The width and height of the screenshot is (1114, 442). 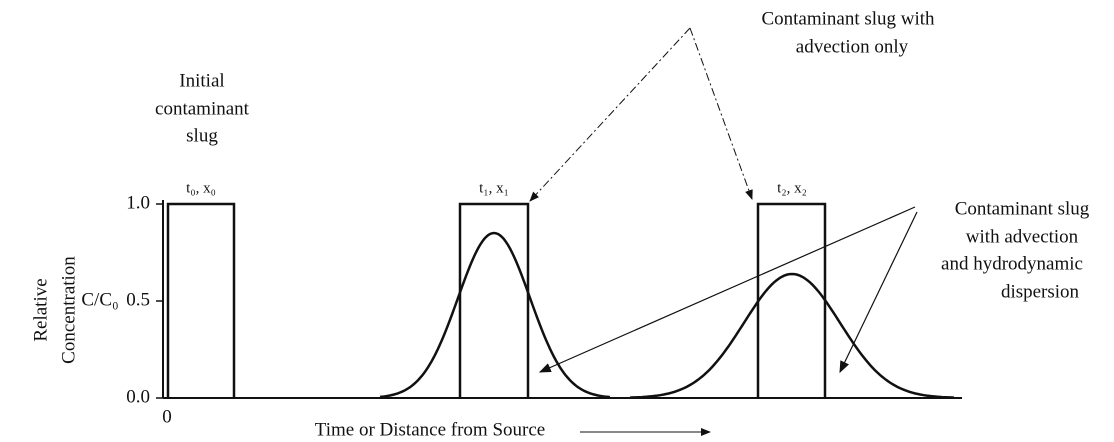 What do you see at coordinates (167, 416) in the screenshot?
I see `x-origin: 0` at bounding box center [167, 416].